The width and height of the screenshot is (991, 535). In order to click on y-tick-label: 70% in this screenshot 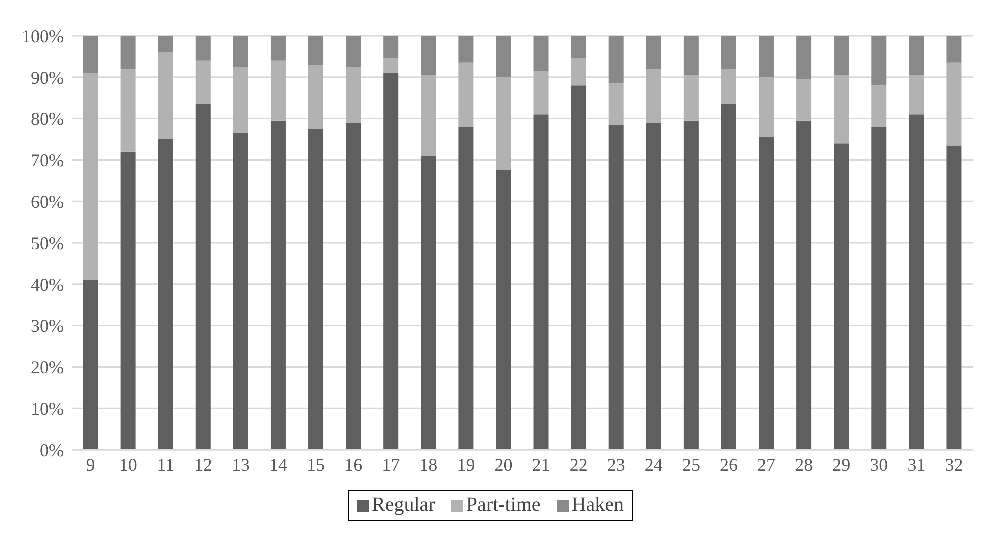, I will do `click(47, 160)`.